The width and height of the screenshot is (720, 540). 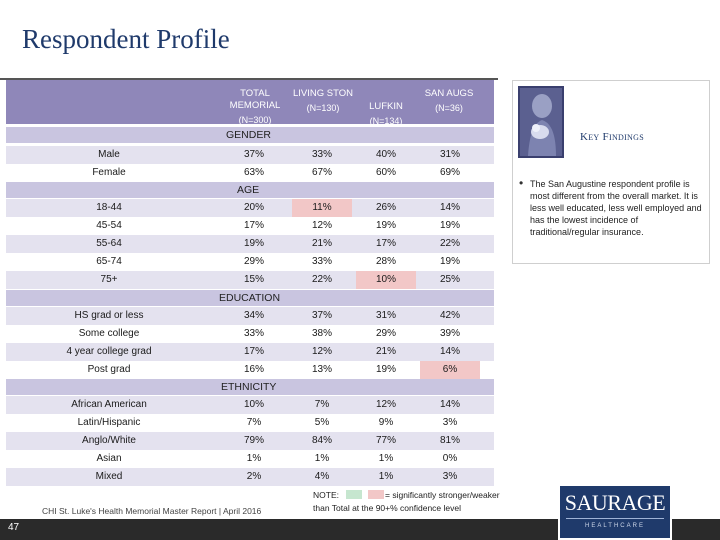 I want to click on table-row: 45-54 17% 12% 19% 19%, so click(x=250, y=226).